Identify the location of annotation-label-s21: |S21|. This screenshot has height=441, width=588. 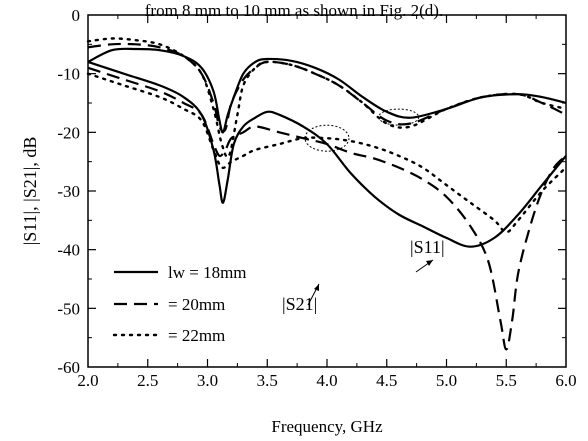
(299, 304).